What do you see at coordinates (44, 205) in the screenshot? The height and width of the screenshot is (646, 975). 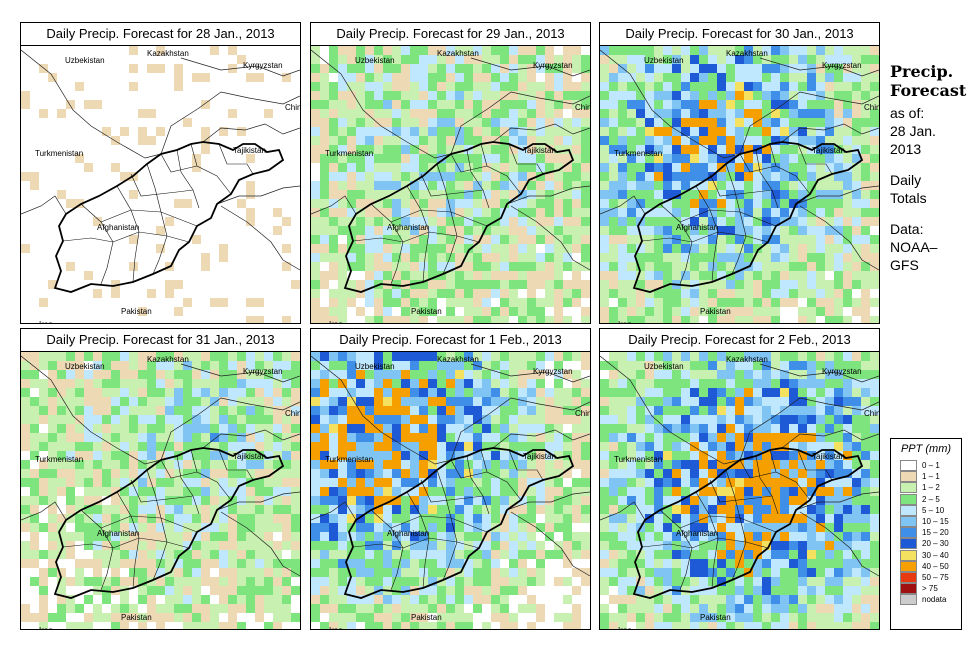 I see `country-border` at bounding box center [44, 205].